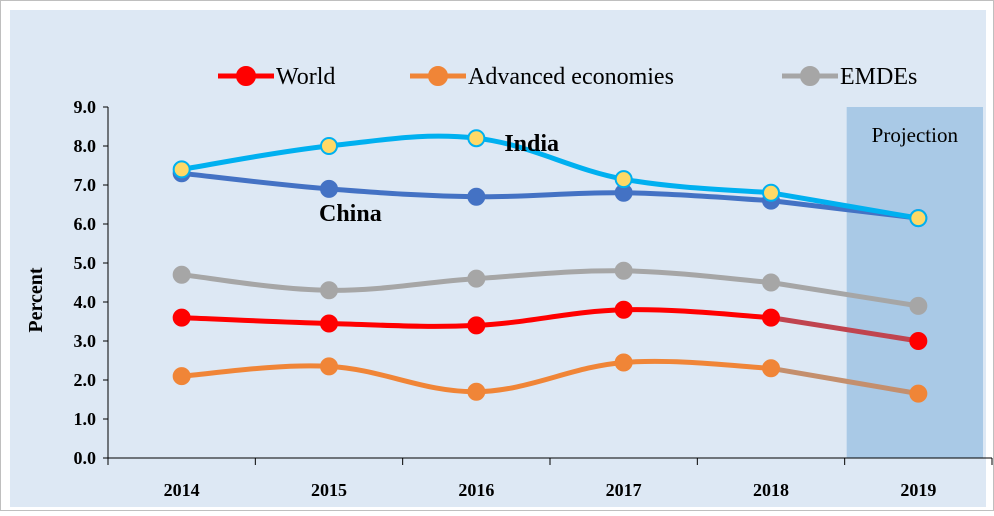 This screenshot has width=994, height=516. What do you see at coordinates (624, 490) in the screenshot?
I see `x-tick-label: 2017` at bounding box center [624, 490].